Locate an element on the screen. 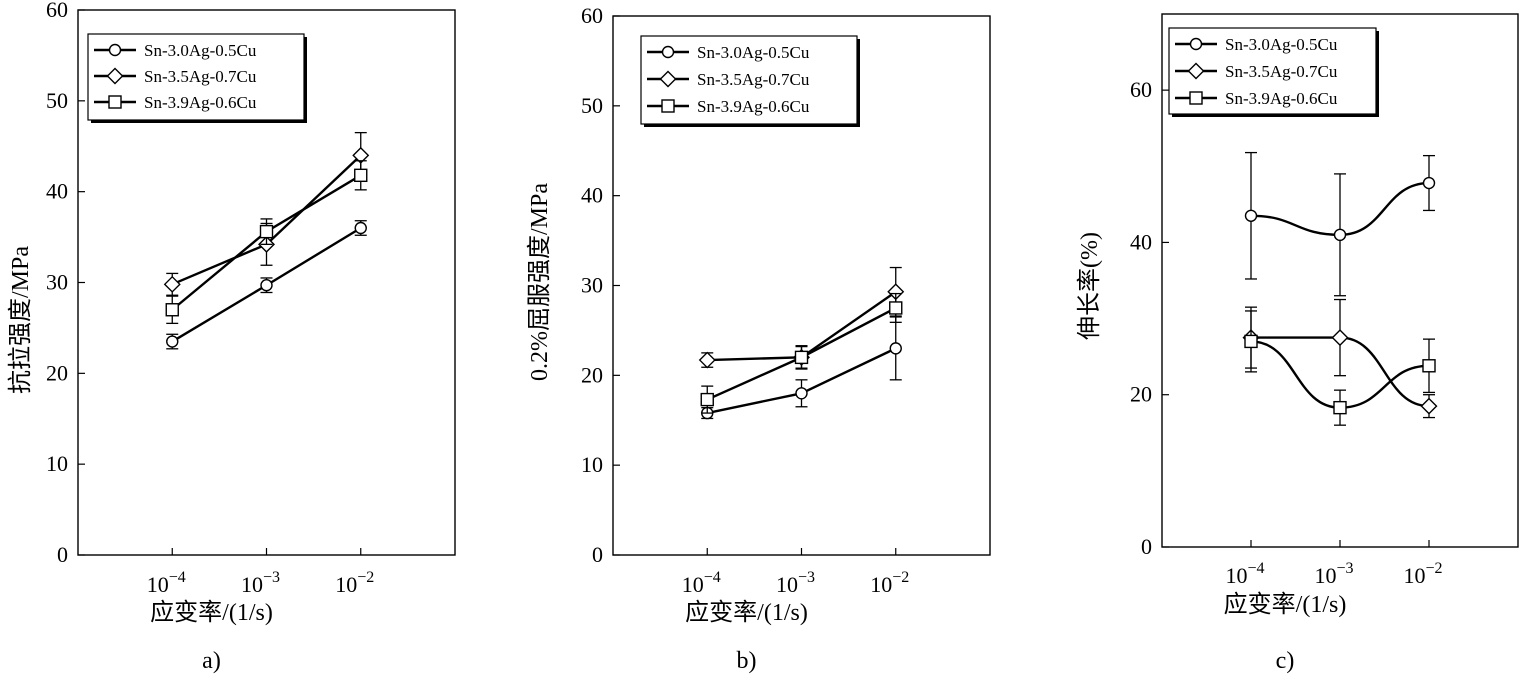 This screenshot has width=1521, height=685. y-axis-label: 0.2%屈服强度/MPa is located at coordinates (539, 282).